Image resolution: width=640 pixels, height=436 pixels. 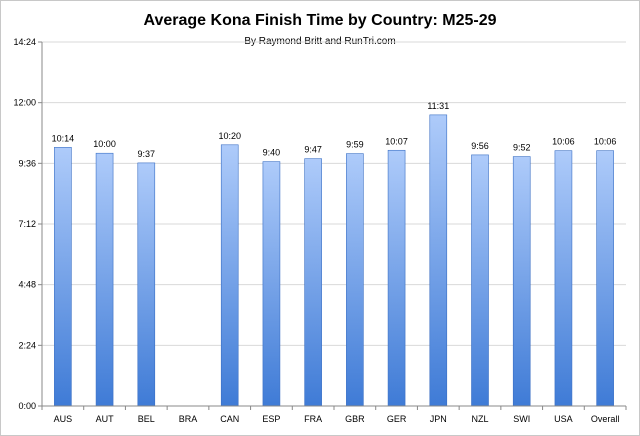 I want to click on y-tick-label: 9:36, so click(x=27, y=163).